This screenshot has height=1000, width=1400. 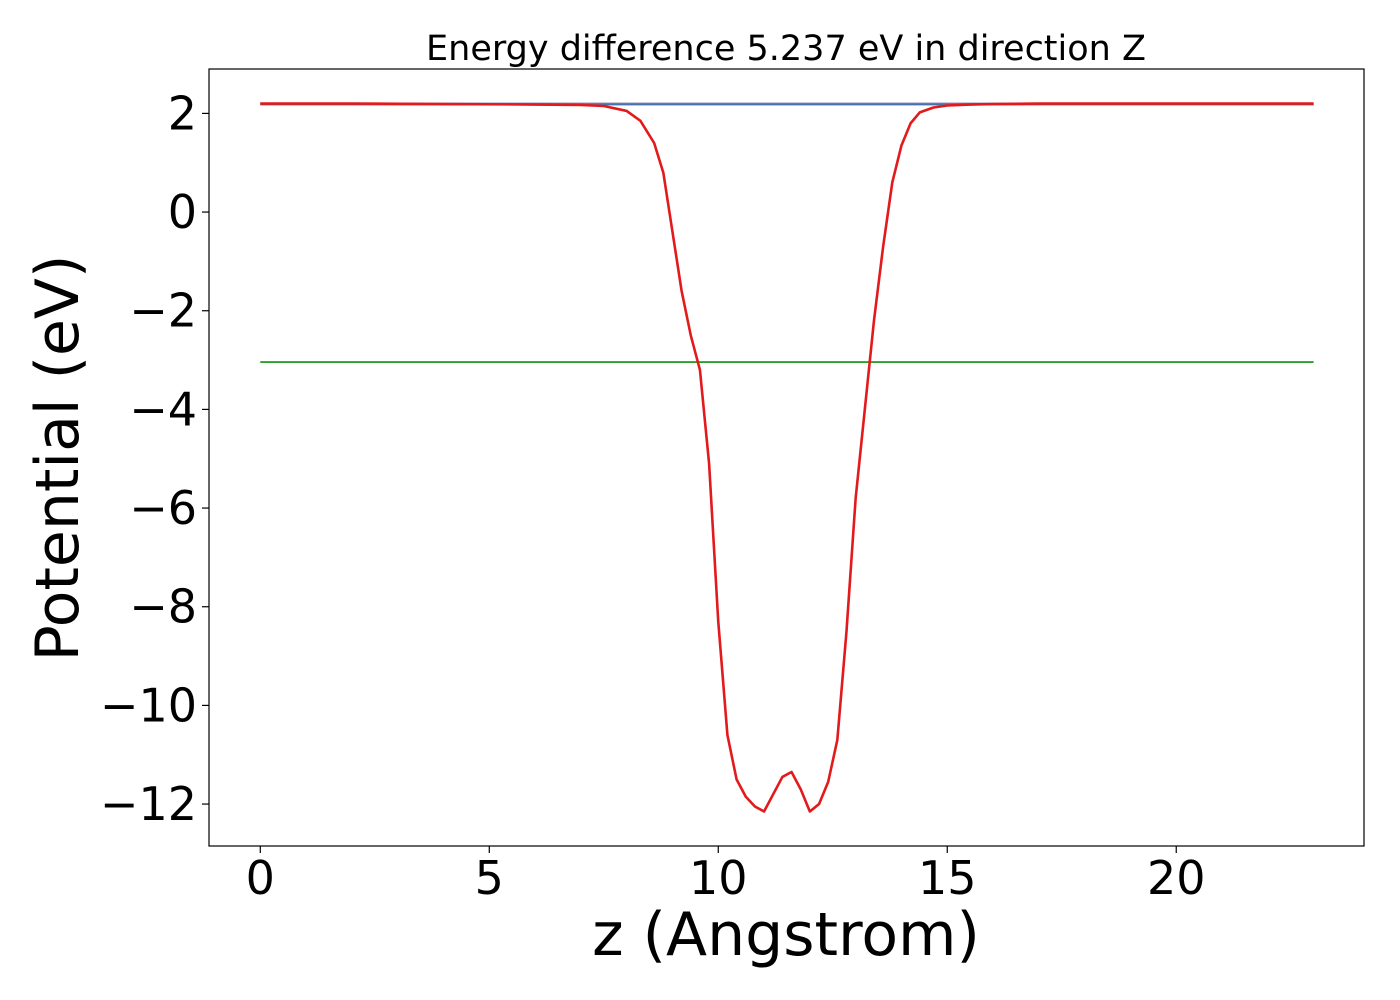 I want to click on y-tick-label: −6, so click(x=163, y=508).